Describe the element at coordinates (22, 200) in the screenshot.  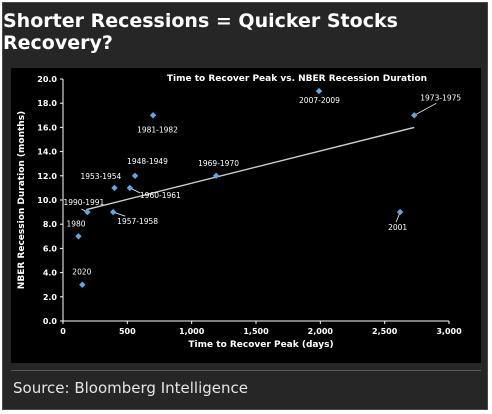
I see `y-axis-label: NBER Recession Duration (months)` at that location.